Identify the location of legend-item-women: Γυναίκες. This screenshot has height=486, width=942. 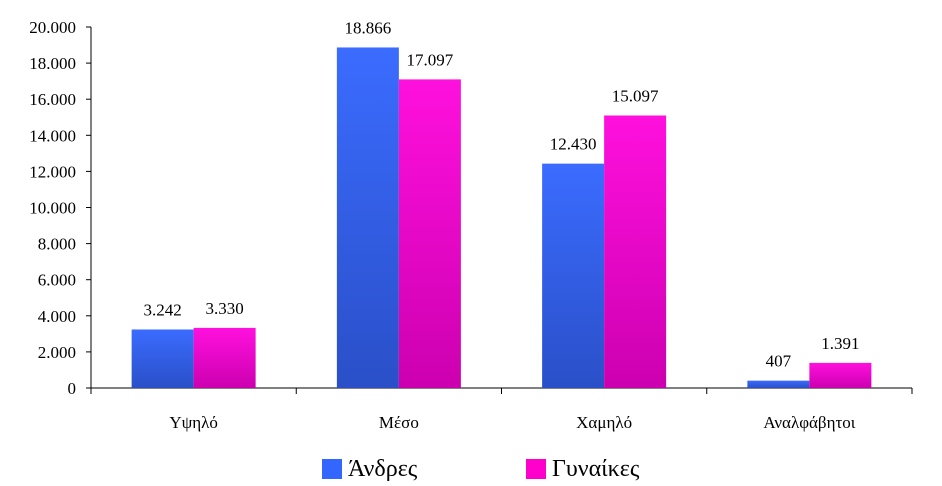
(582, 469).